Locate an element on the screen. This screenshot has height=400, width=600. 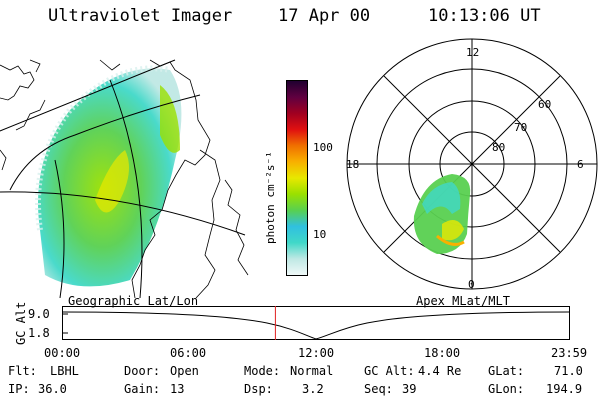
colorbar-tick-10: 10 is located at coordinates (320, 234).